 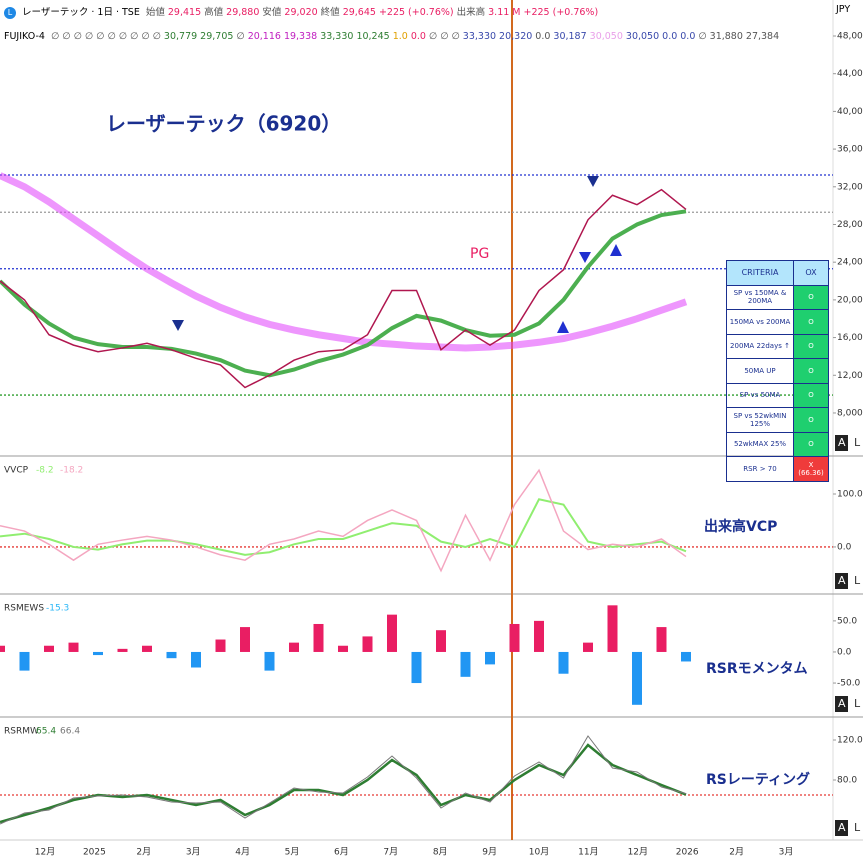 I want to click on y-tick-label: 16,000, so click(x=850, y=338).